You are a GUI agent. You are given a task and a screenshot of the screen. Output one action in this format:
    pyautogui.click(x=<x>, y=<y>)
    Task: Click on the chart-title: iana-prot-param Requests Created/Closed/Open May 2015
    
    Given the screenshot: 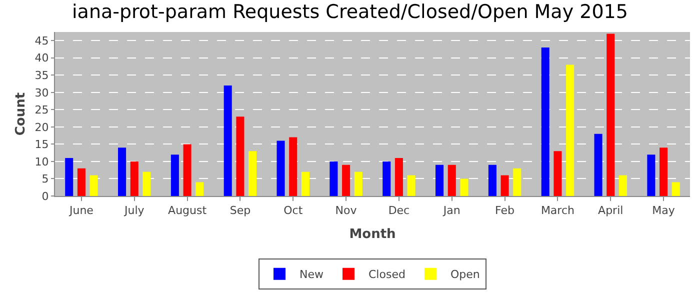 What is the action you would take?
    pyautogui.click(x=350, y=11)
    